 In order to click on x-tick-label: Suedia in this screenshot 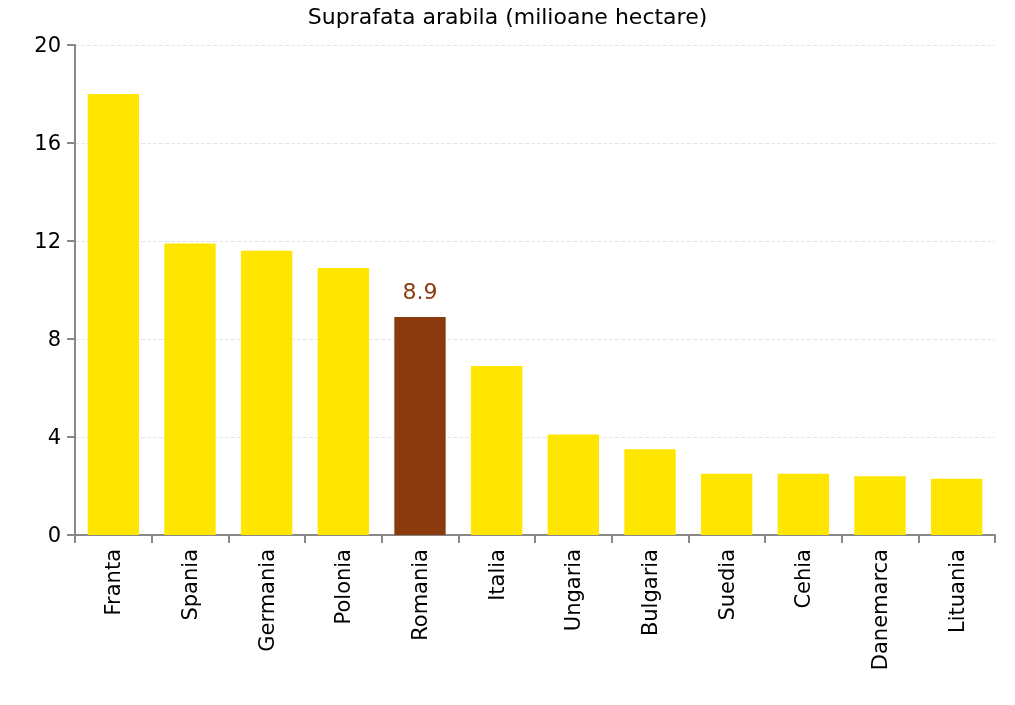, I will do `click(726, 585)`.